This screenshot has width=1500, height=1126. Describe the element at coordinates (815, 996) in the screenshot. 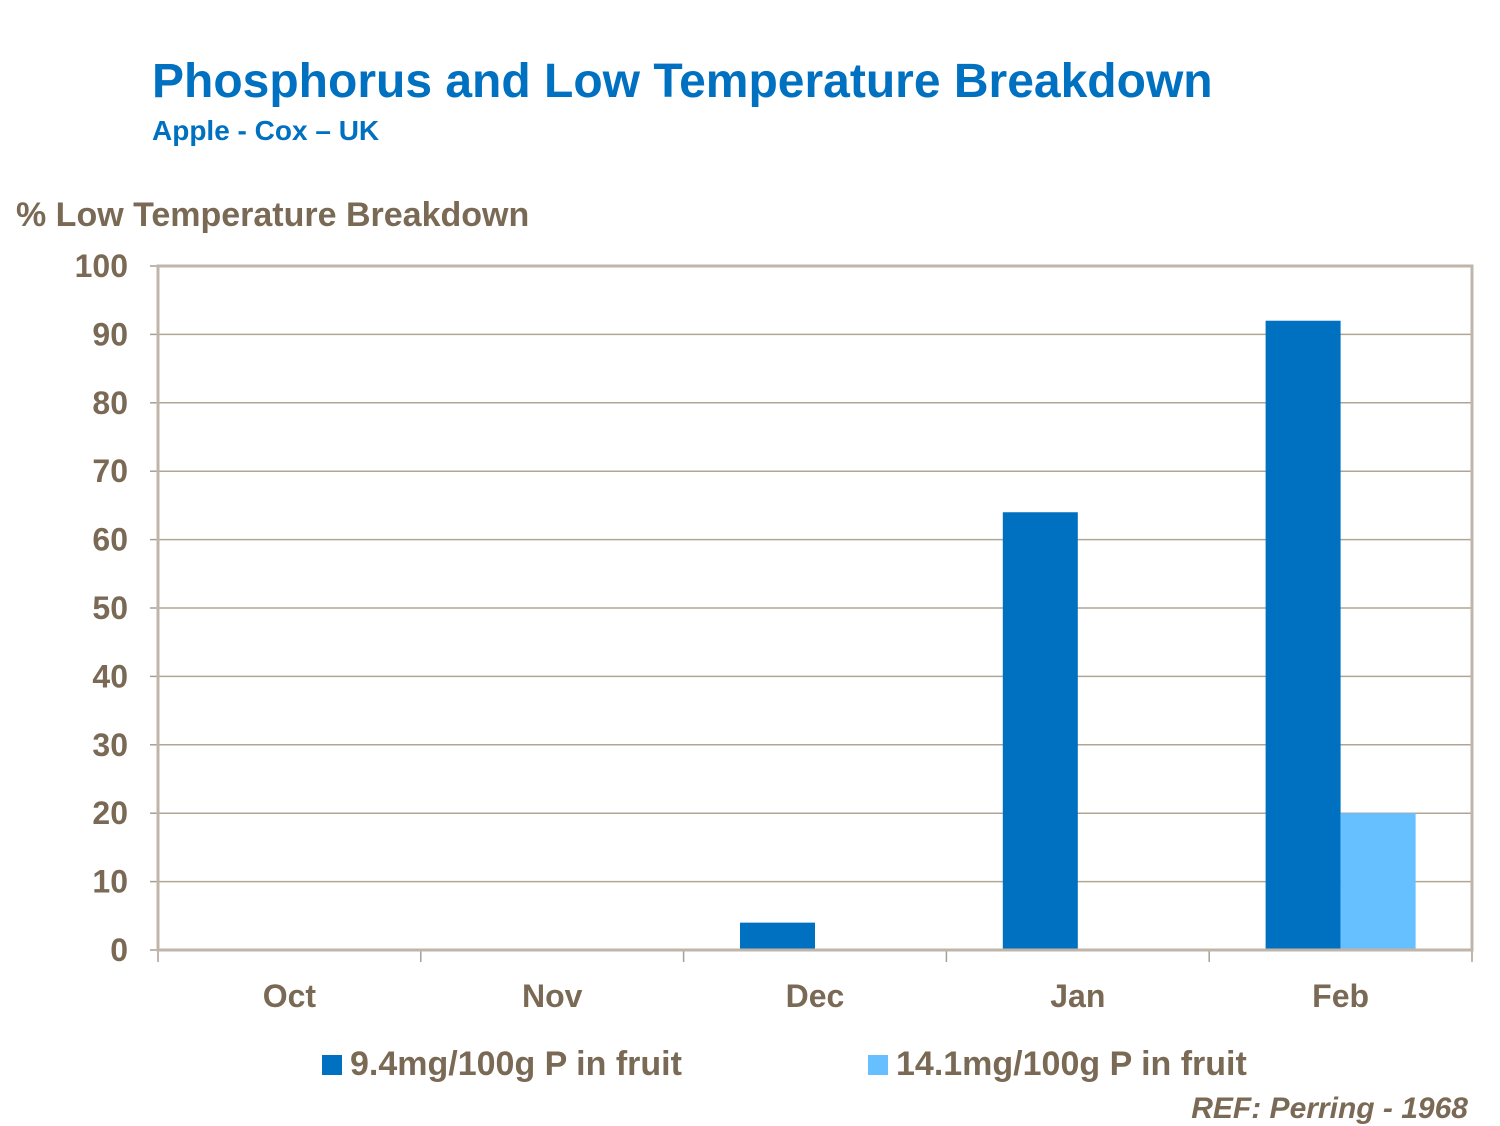

I see `x-tick-label: Dec` at that location.